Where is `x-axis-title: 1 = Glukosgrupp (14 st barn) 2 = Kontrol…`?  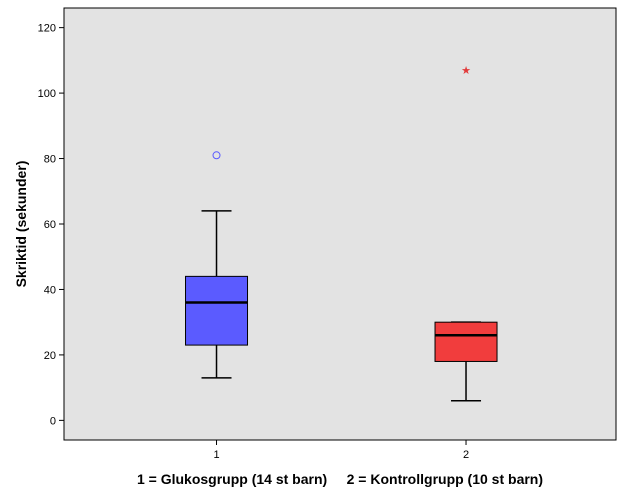
x-axis-title: 1 = Glukosgrupp (14 st barn) 2 = Kontrol… is located at coordinates (340, 479).